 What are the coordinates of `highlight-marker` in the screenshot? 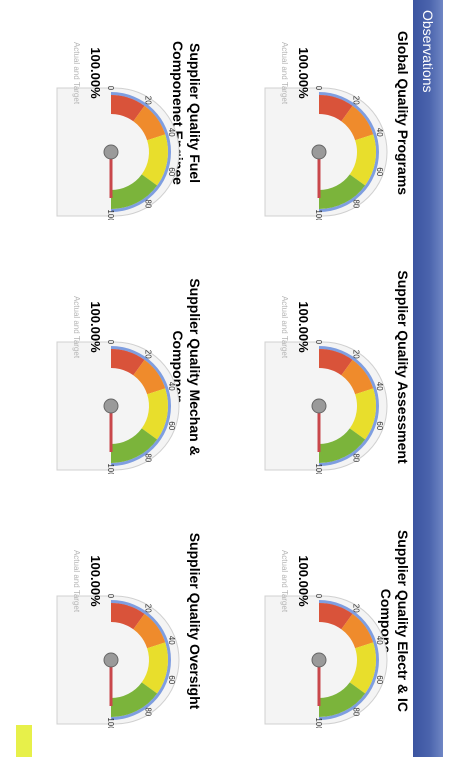 It's located at (24, 741).